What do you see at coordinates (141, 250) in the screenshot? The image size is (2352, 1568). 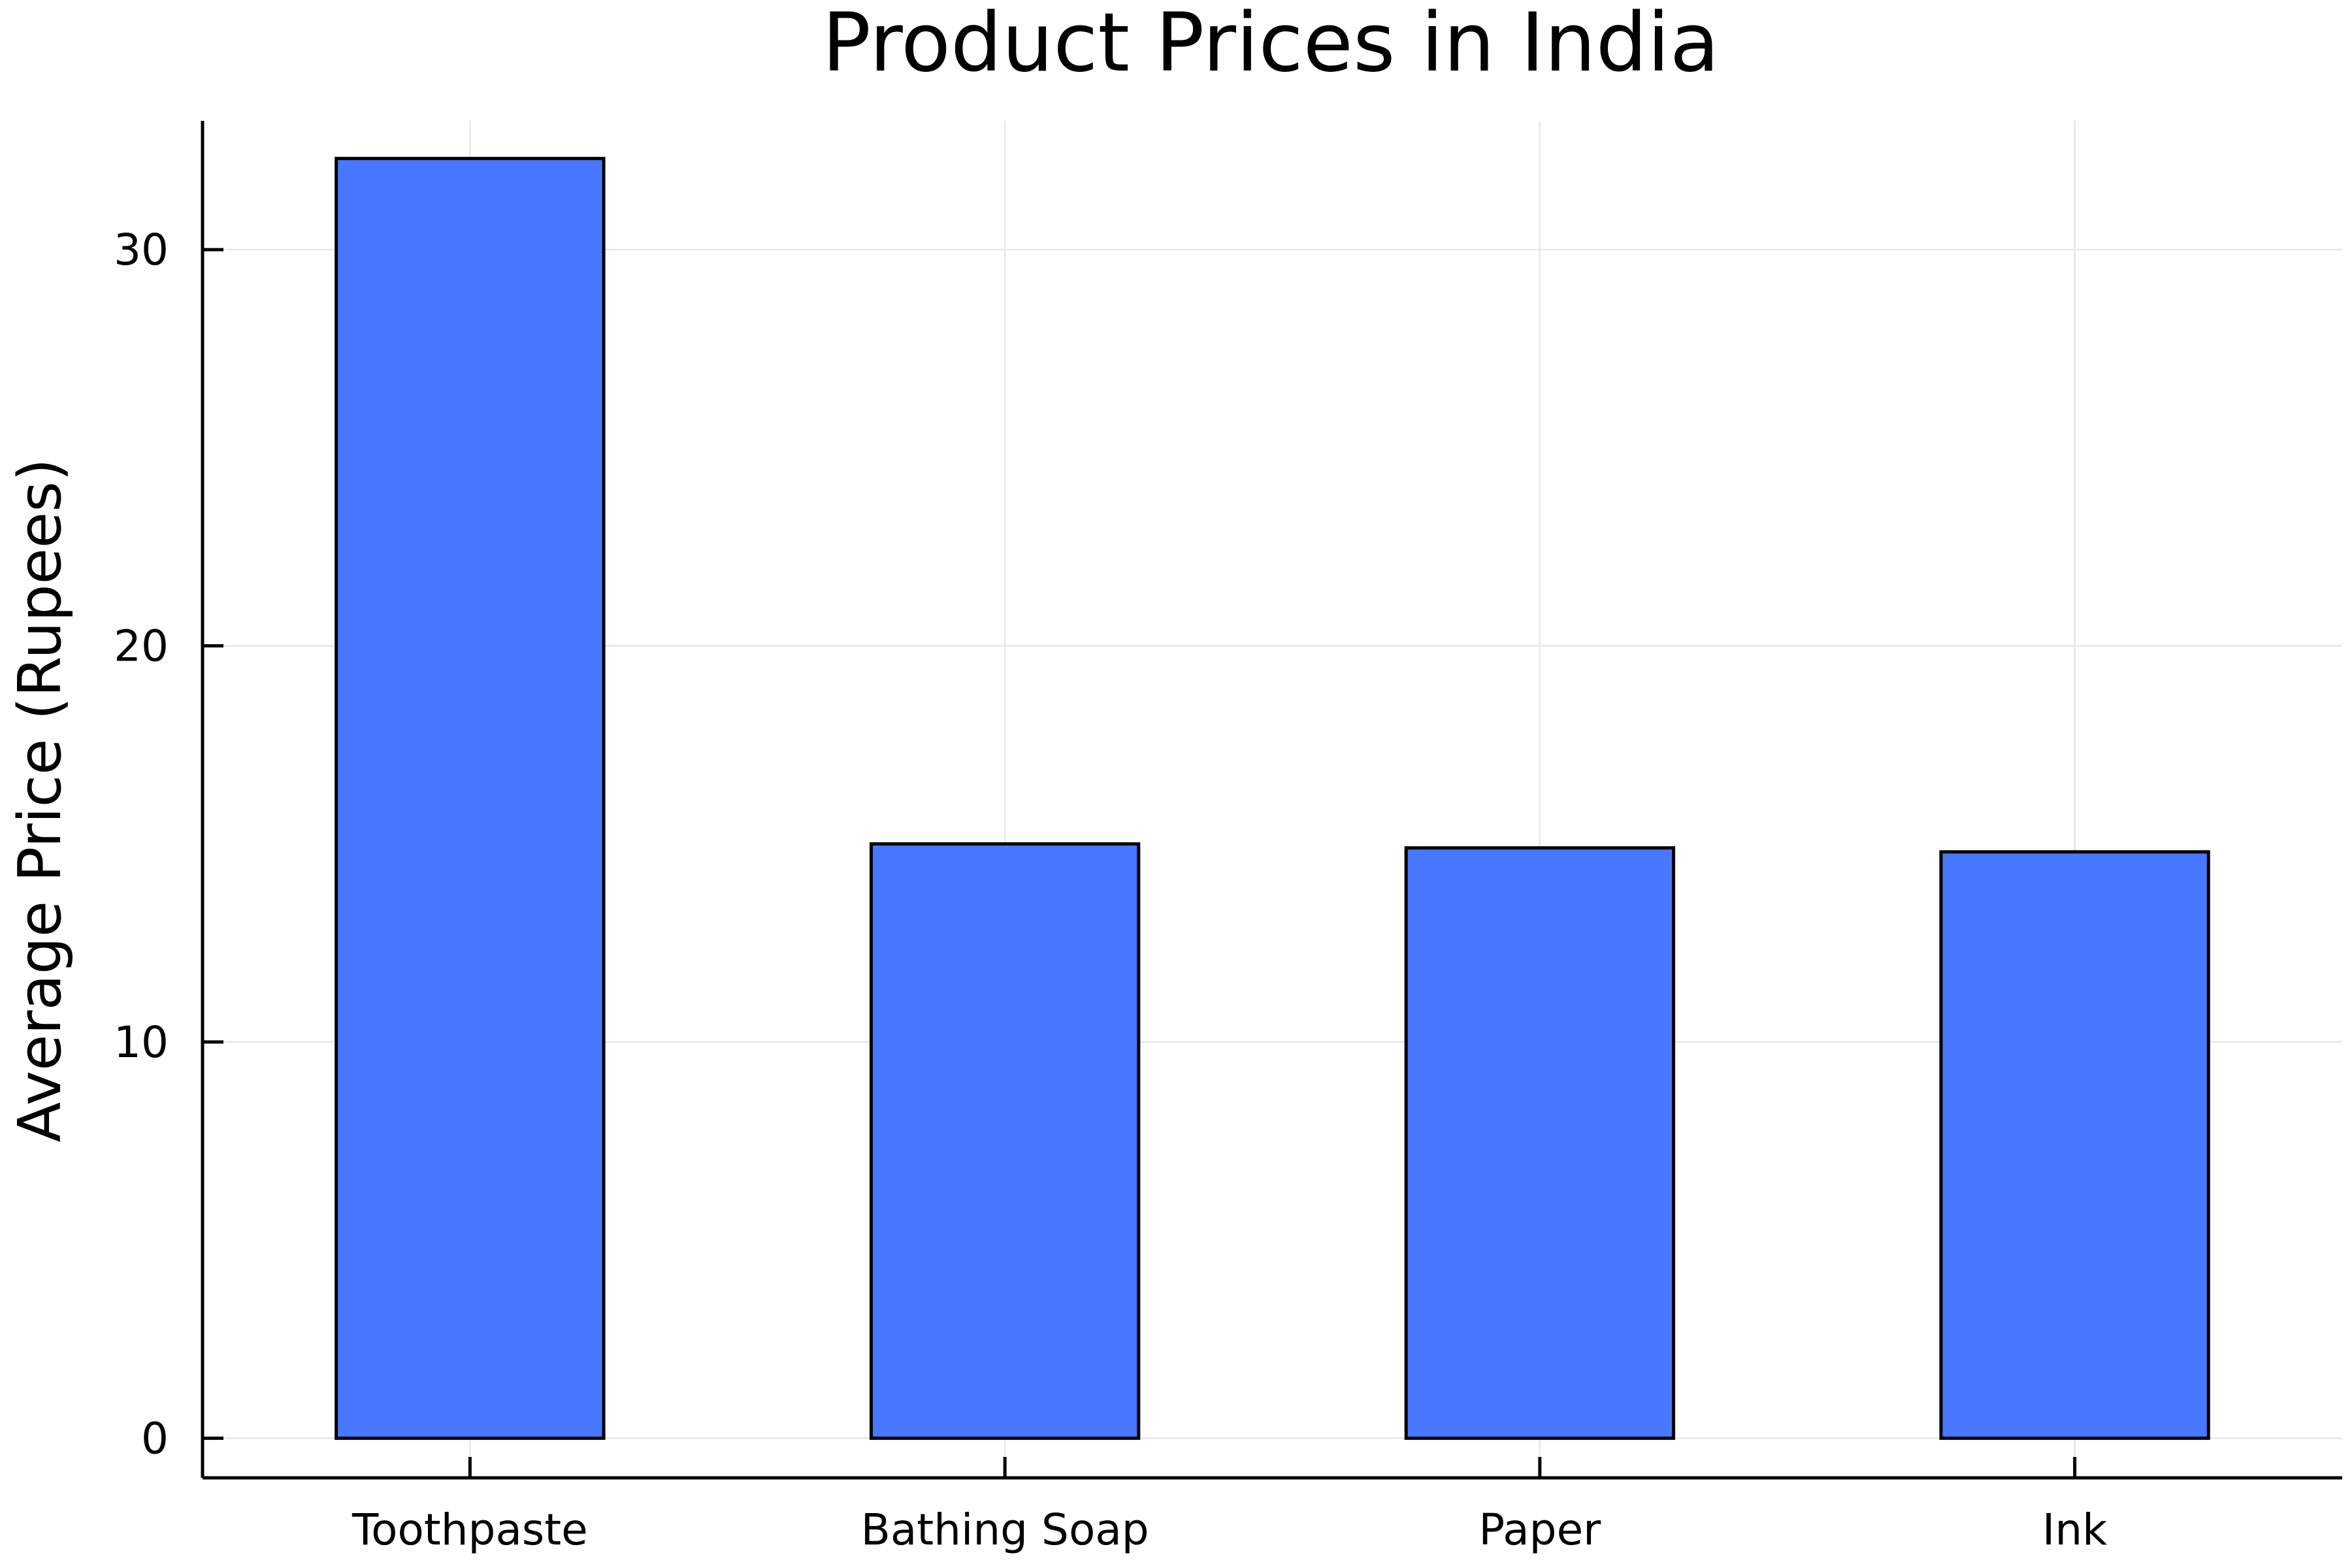 I see `y-tick-label: 30` at bounding box center [141, 250].